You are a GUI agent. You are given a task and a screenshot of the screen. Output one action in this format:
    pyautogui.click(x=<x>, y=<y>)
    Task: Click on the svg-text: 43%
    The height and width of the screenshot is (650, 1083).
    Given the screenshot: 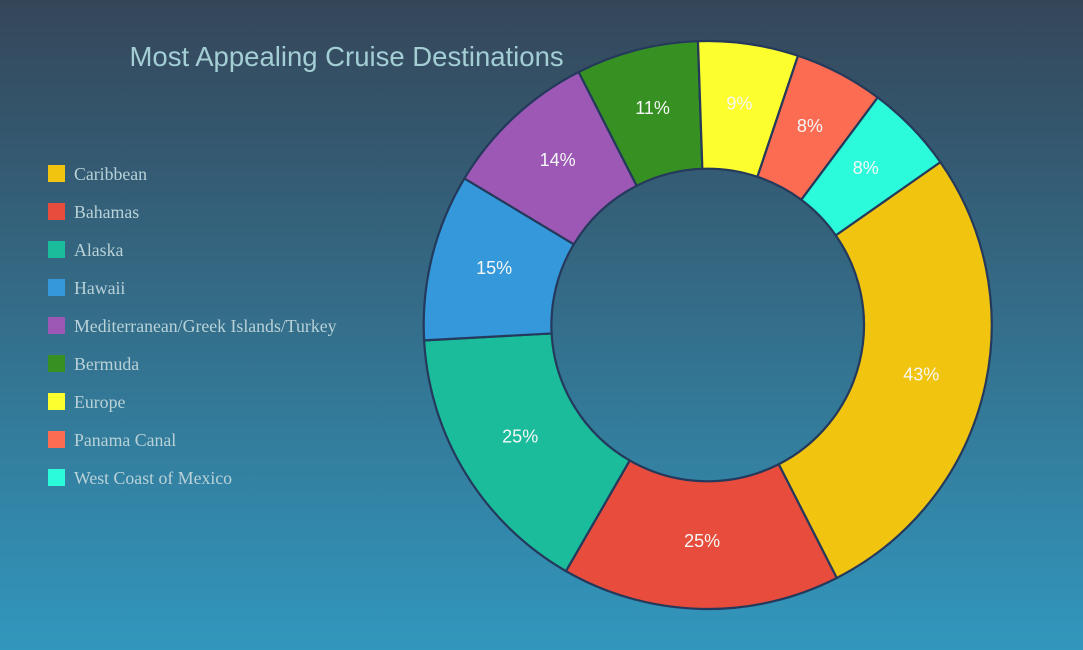 What is the action you would take?
    pyautogui.click(x=921, y=374)
    